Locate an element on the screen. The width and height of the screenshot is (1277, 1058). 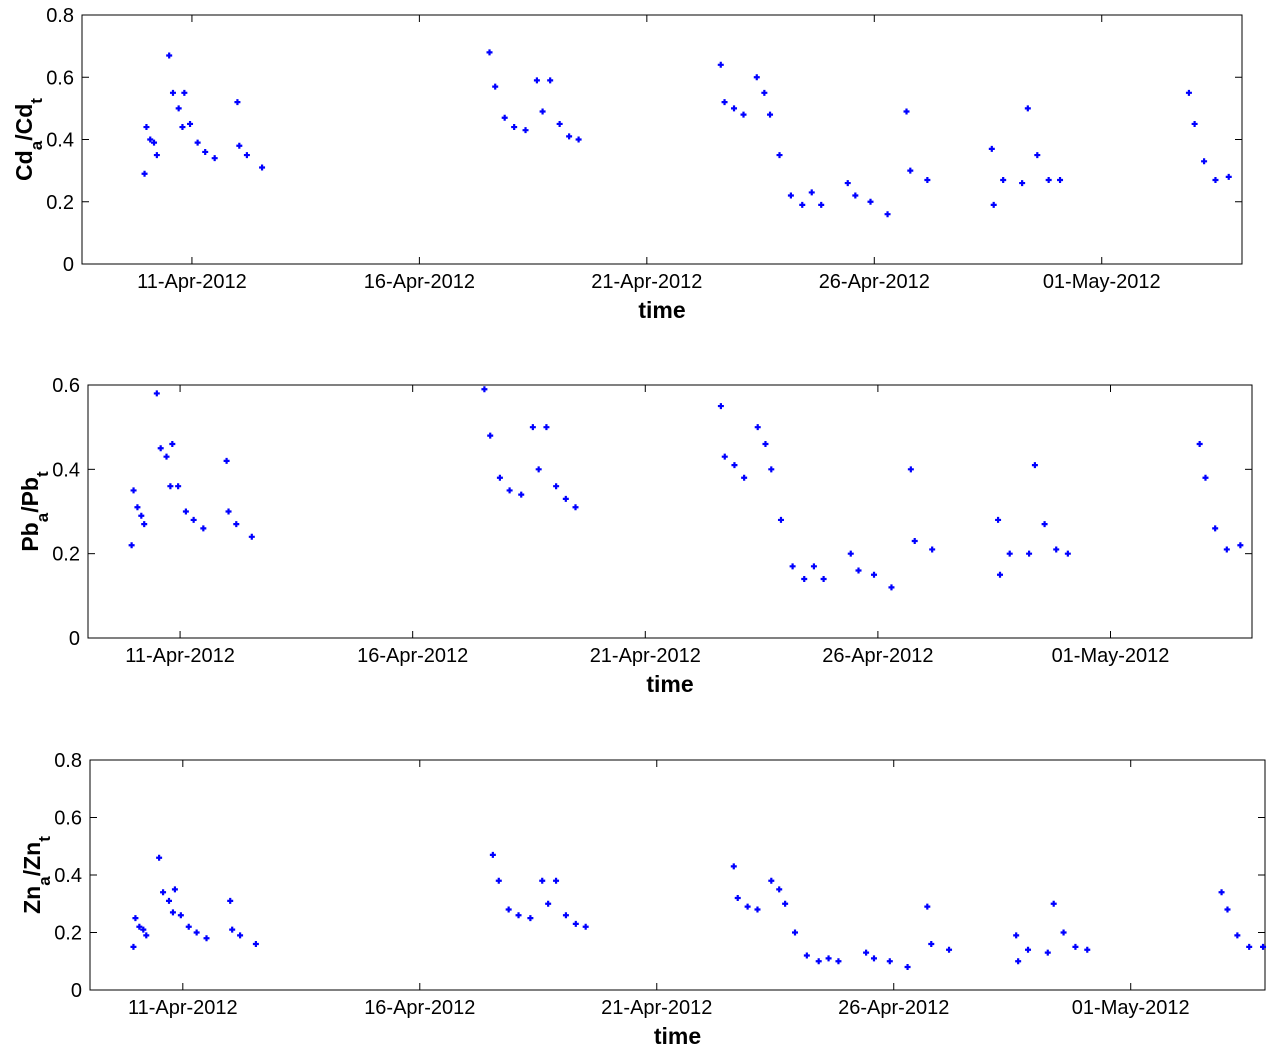
y-axis-label-part: /Cd is located at coordinates (24, 122).